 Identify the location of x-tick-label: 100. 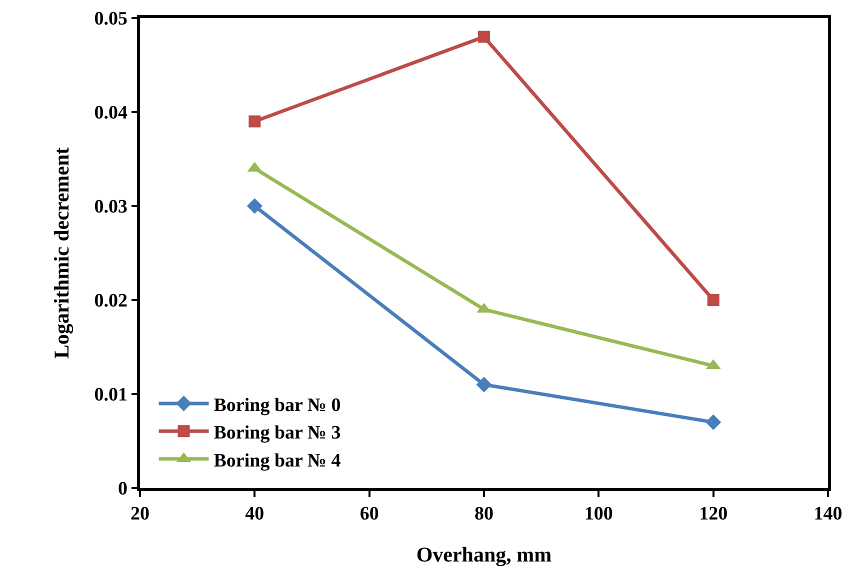
(598, 514).